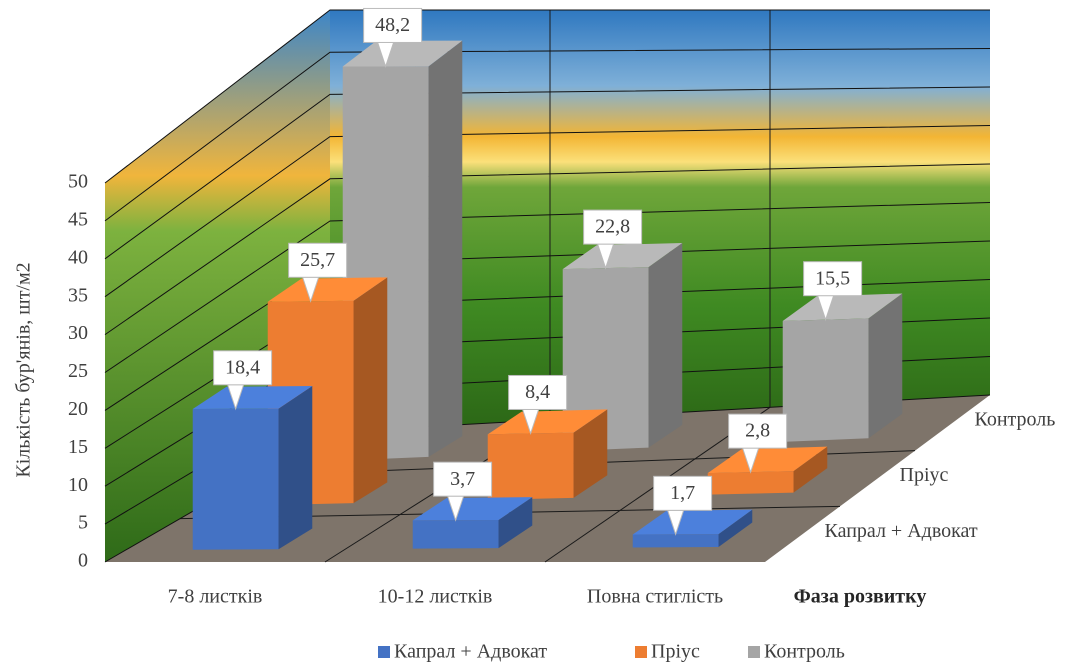 Image resolution: width=1083 pixels, height=666 pixels. What do you see at coordinates (78, 447) in the screenshot?
I see `y-tick-label: 15` at bounding box center [78, 447].